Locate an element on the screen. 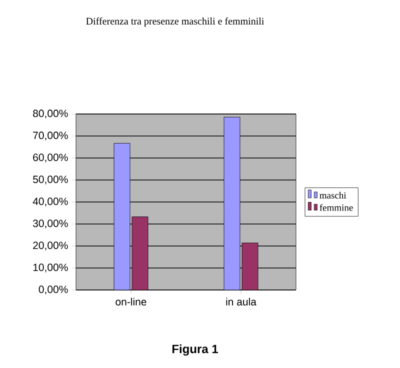 This screenshot has height=368, width=400. y-tick-label: 10,00% is located at coordinates (50, 268).